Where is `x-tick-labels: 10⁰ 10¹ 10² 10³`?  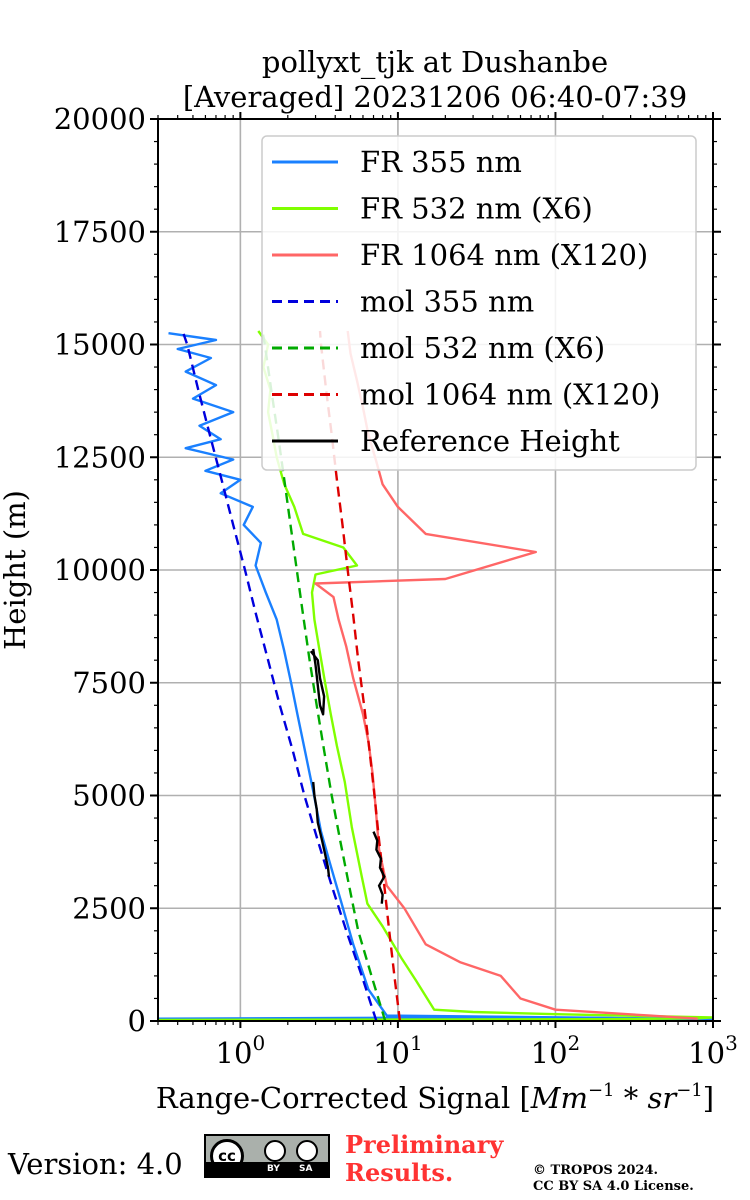 x-tick-labels: 10⁰ 10¹ 10² 10³ is located at coordinates (477, 1050).